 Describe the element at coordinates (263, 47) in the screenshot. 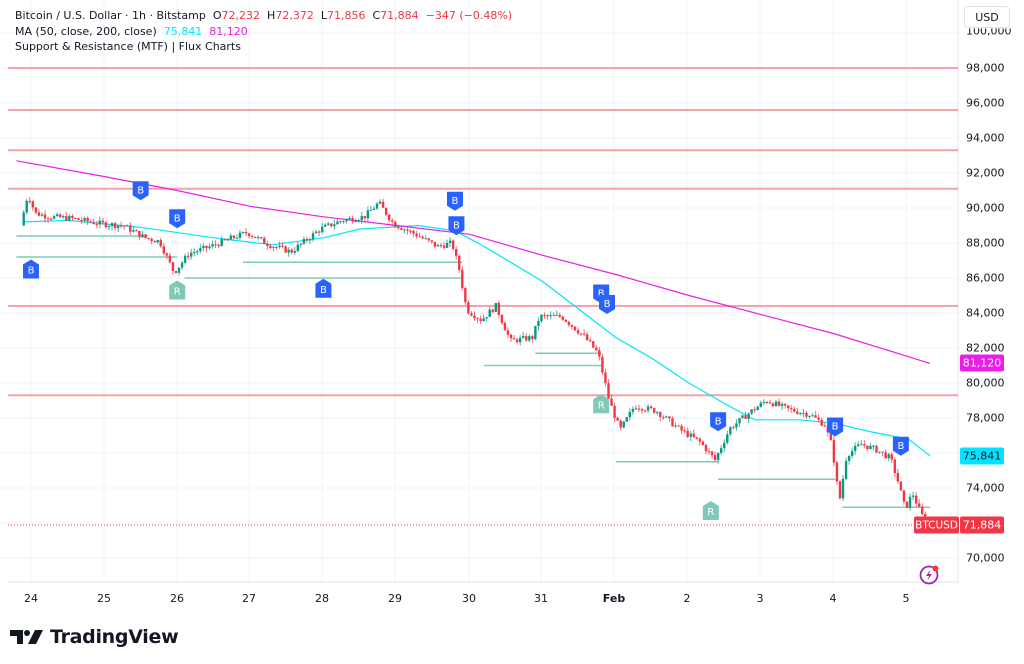

I see `indicator-legend-row: Support & Resistance (MTF) | Flux Charts` at that location.